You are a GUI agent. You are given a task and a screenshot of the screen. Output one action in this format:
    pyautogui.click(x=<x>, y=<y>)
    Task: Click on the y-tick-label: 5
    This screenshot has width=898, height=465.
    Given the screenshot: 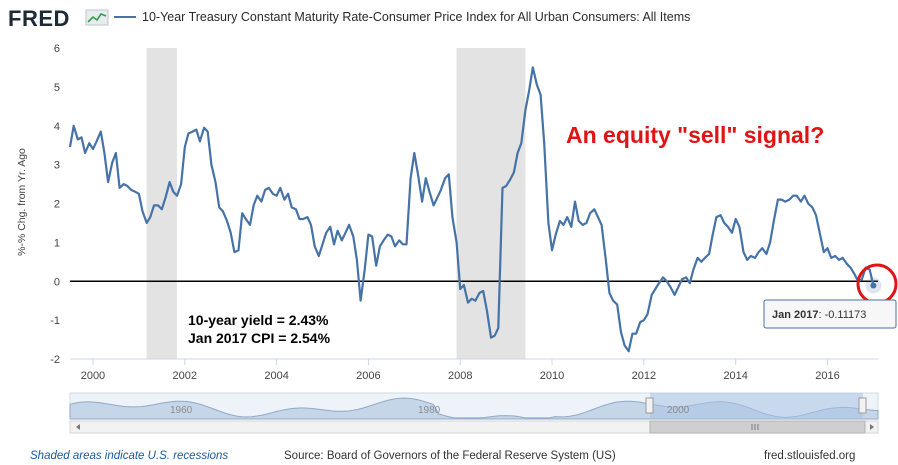 What is the action you would take?
    pyautogui.click(x=57, y=88)
    